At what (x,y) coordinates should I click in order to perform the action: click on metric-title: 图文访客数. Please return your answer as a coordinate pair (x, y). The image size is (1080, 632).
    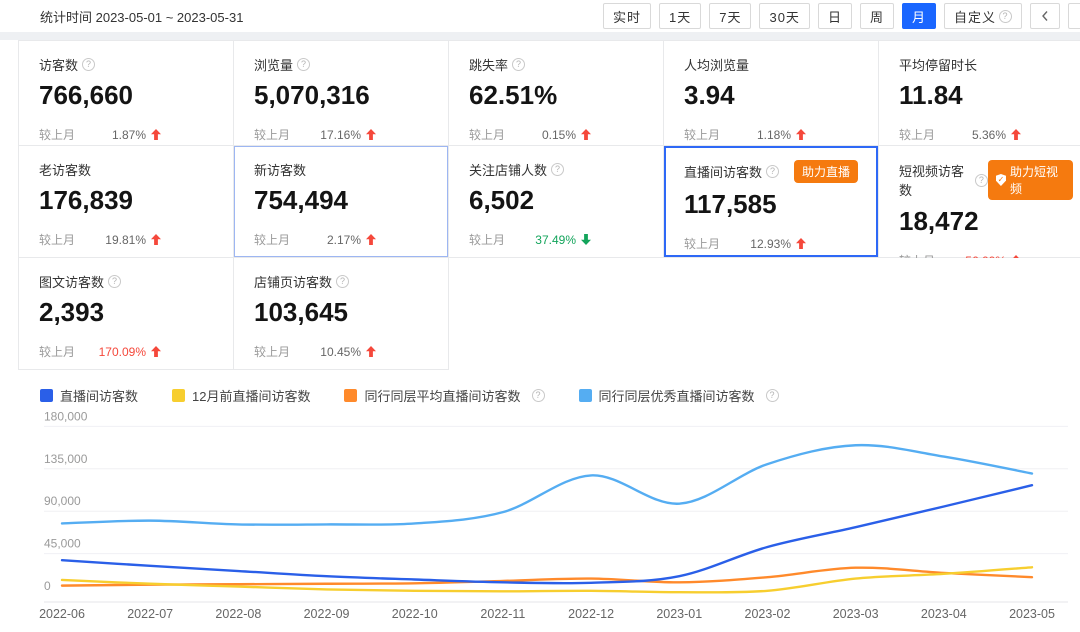
    Looking at the image, I should click on (72, 282).